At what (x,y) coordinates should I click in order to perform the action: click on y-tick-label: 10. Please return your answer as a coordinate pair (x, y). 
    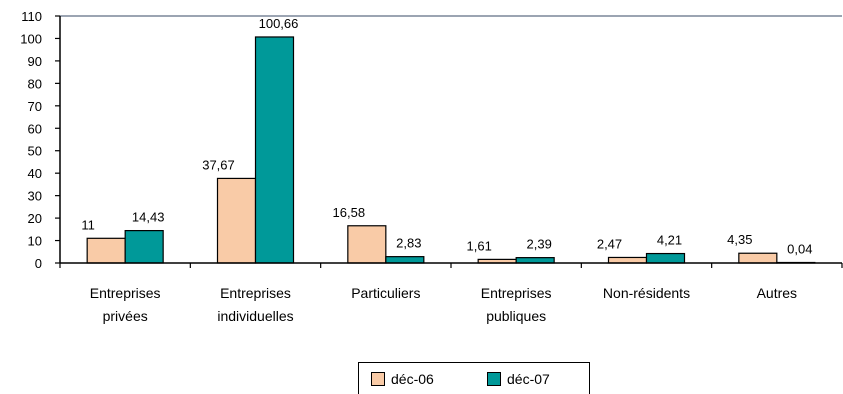
    Looking at the image, I should click on (35, 241).